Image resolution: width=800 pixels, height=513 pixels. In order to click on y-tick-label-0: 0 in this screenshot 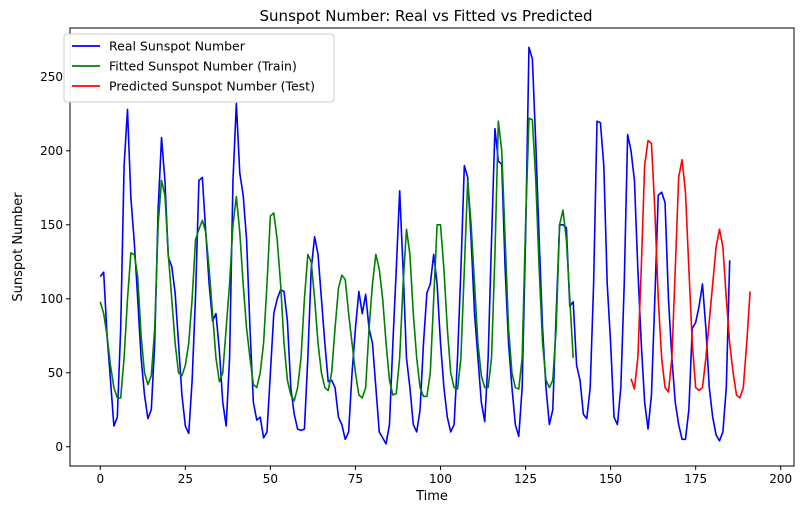, I will do `click(59, 447)`.